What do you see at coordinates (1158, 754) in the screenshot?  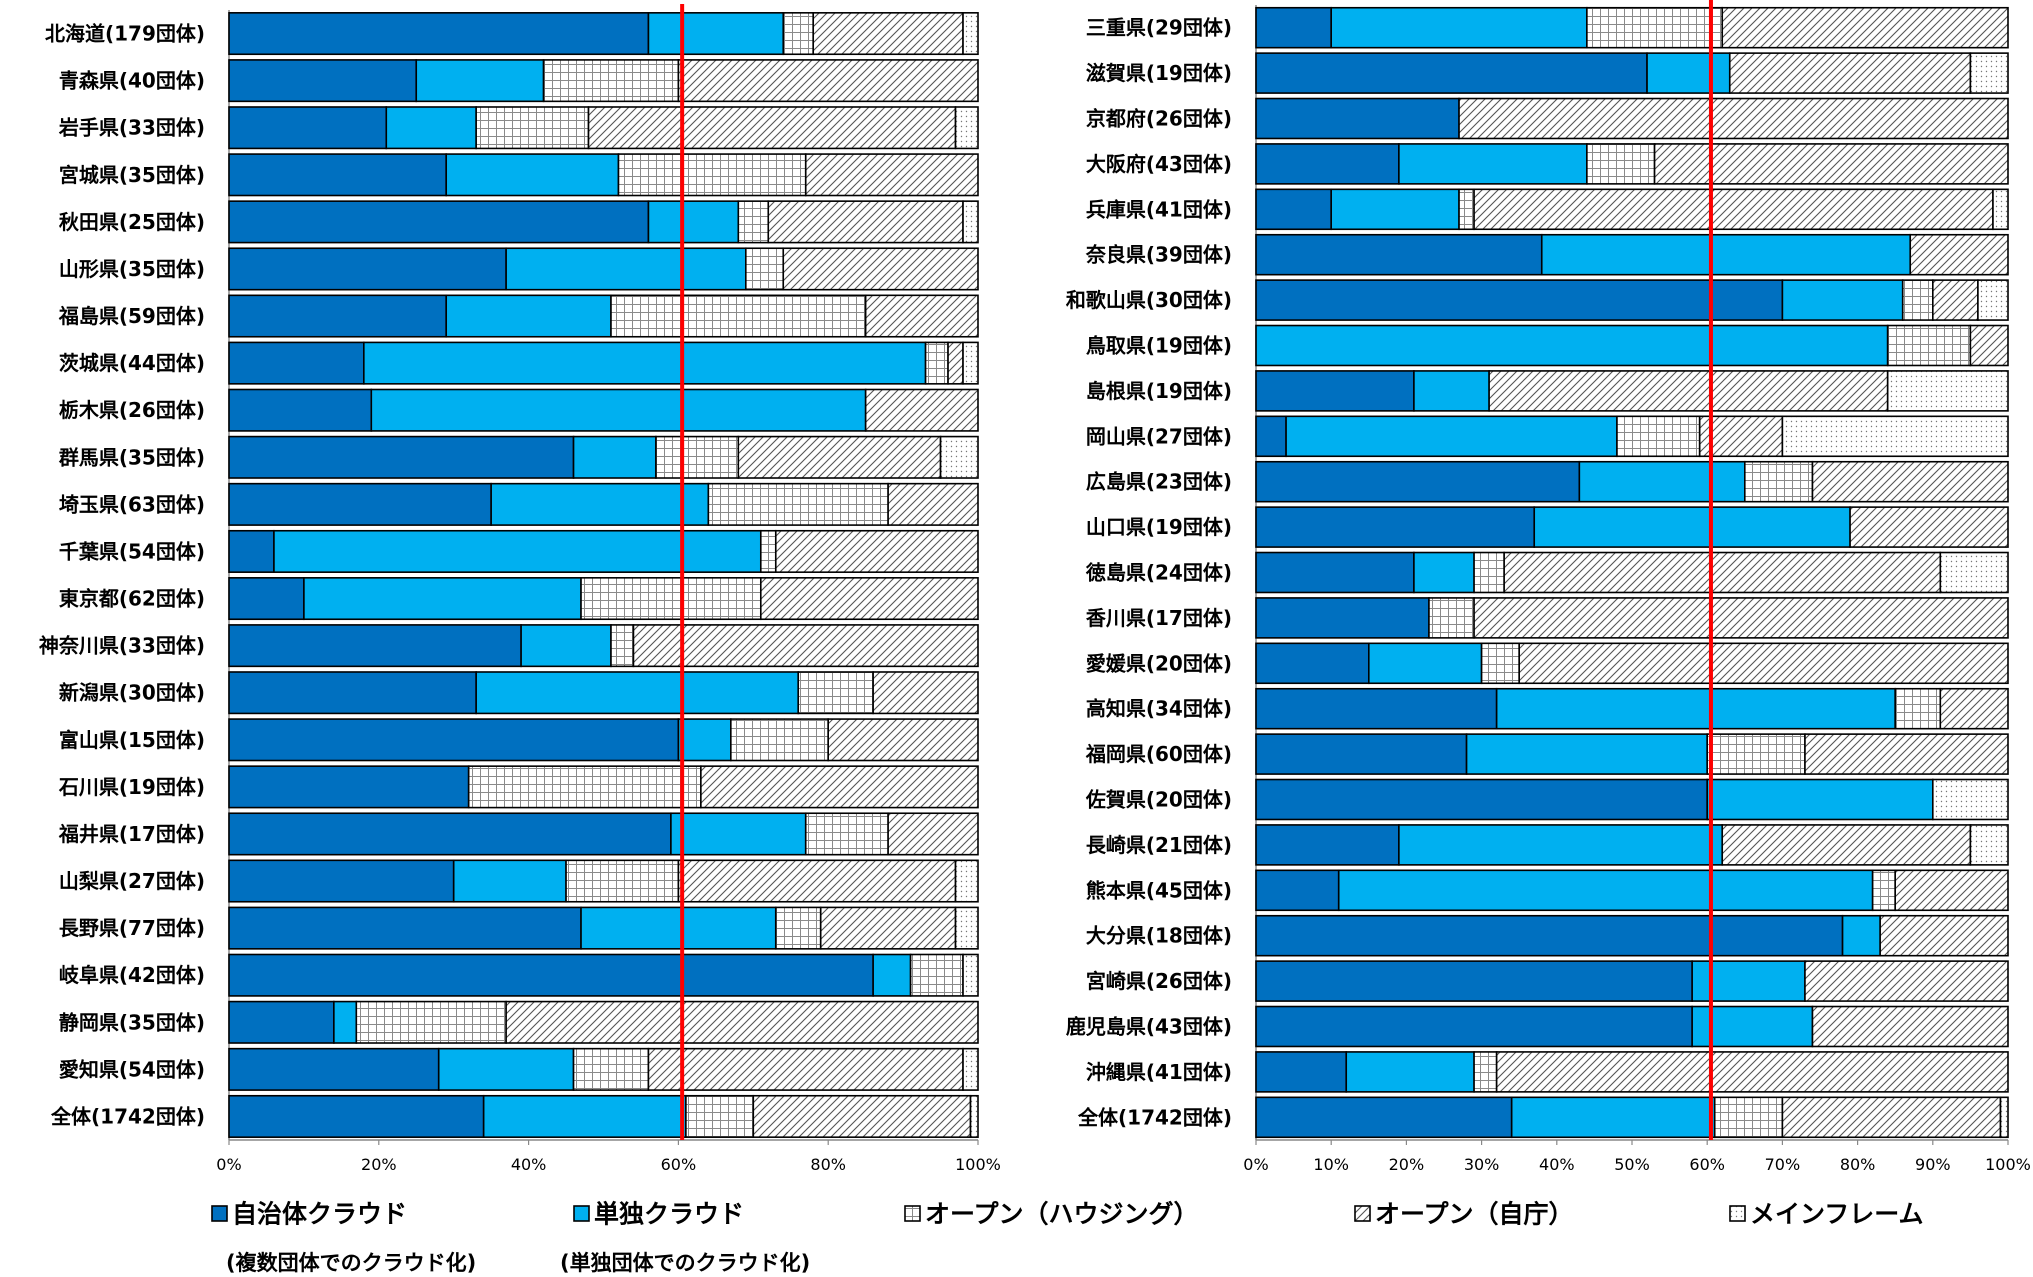 I see `right-category-label: 福岡県(60団体)` at bounding box center [1158, 754].